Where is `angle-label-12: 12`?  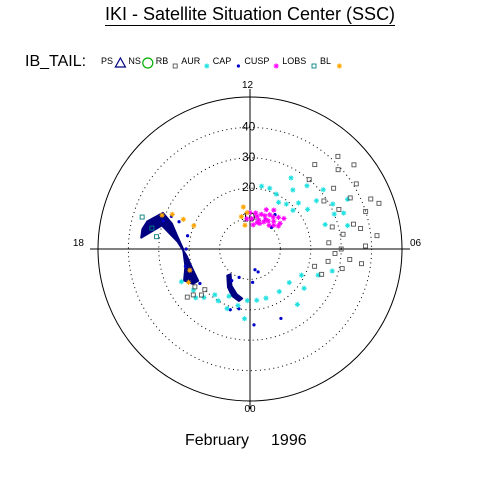
angle-label-12: 12 is located at coordinates (248, 85).